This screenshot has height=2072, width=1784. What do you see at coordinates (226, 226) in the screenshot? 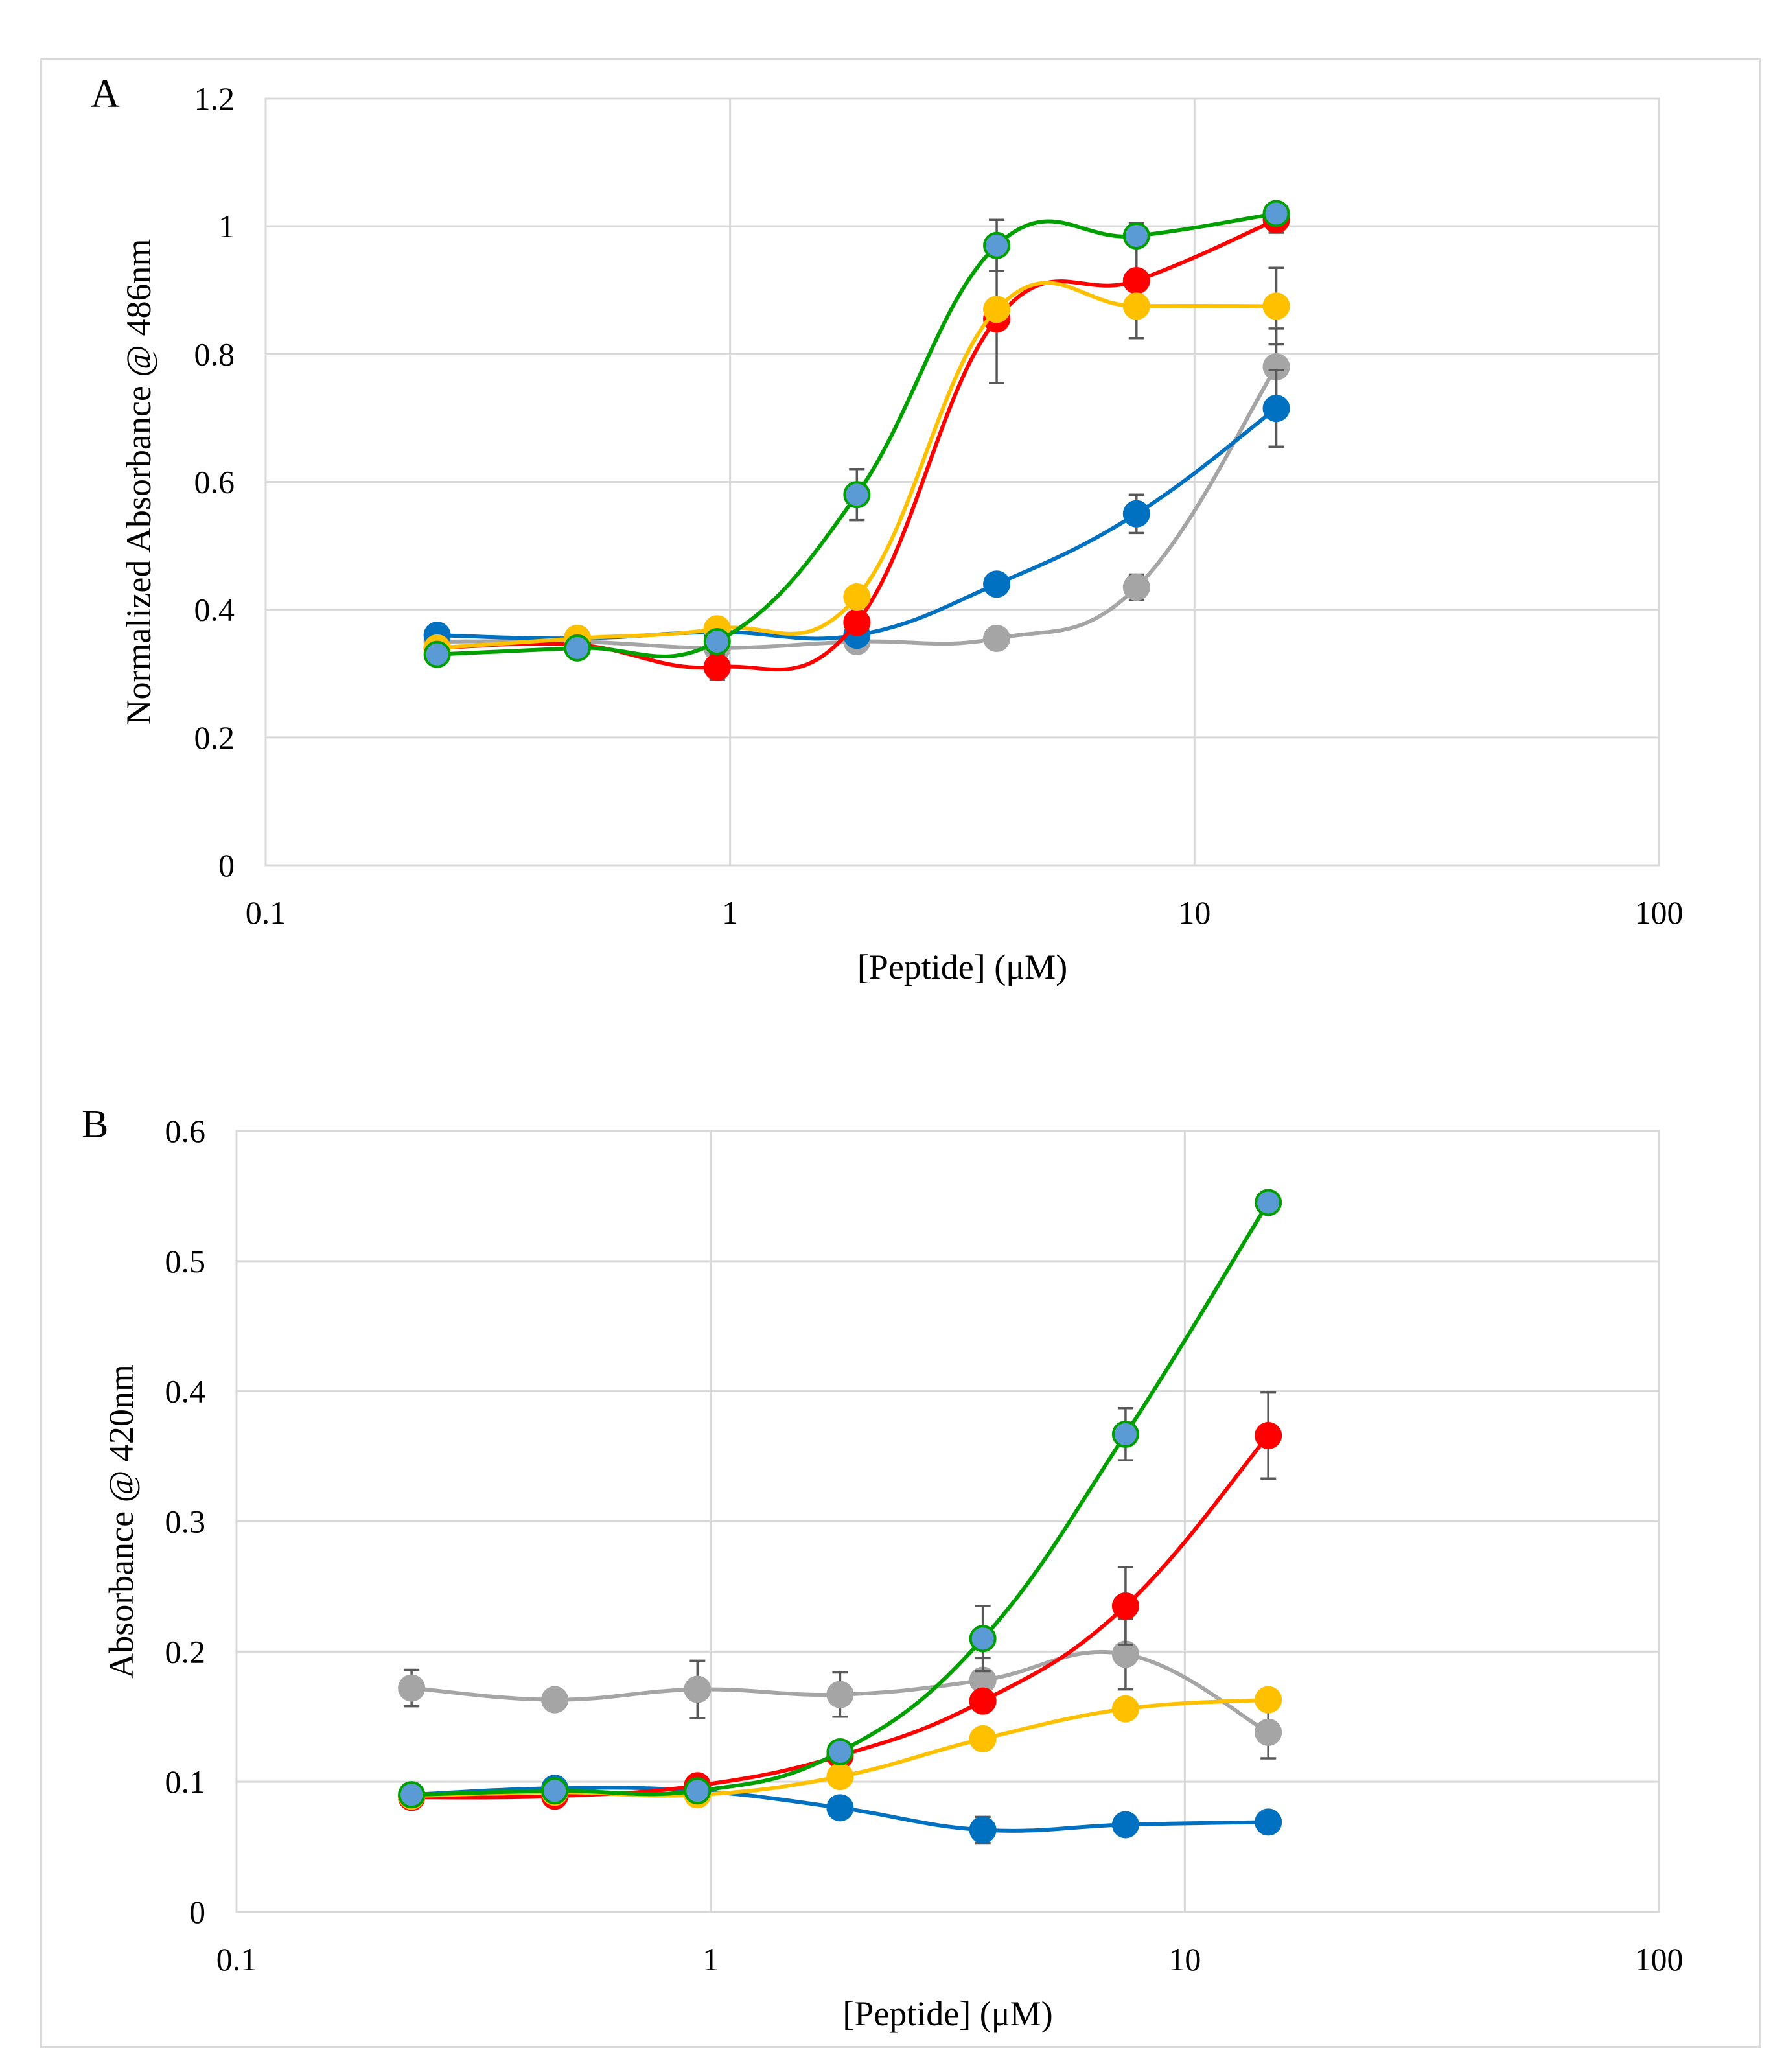
I see `panel-a-y-tick-label: 1` at bounding box center [226, 226].